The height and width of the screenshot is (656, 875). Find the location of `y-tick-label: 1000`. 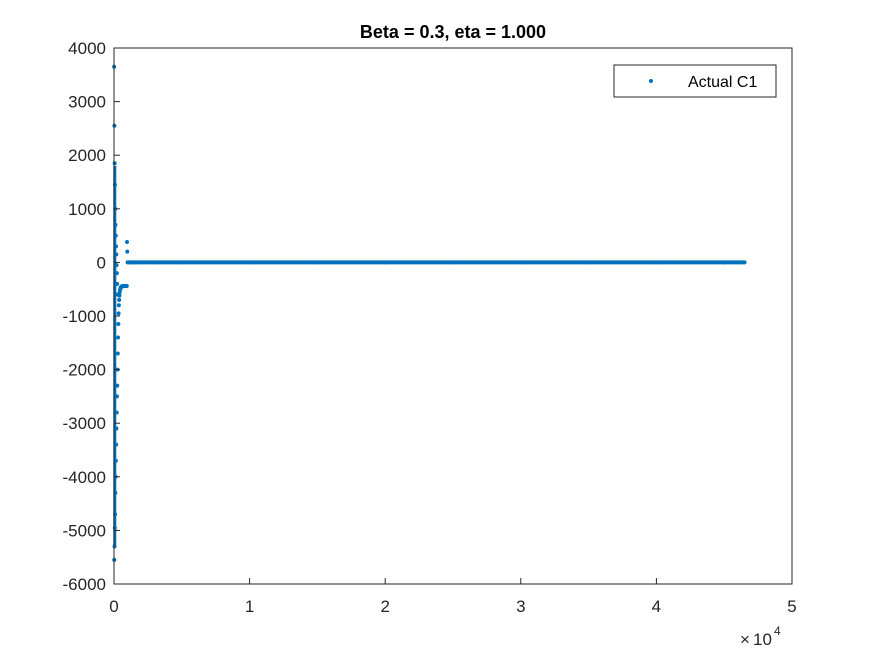

y-tick-label: 1000 is located at coordinates (87, 209).